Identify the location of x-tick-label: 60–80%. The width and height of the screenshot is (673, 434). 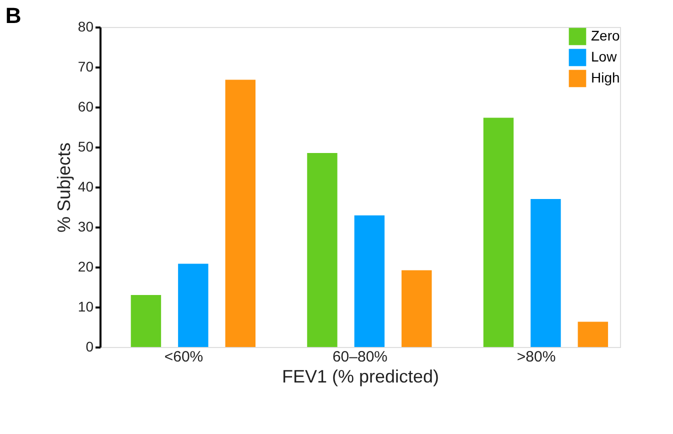
(360, 357).